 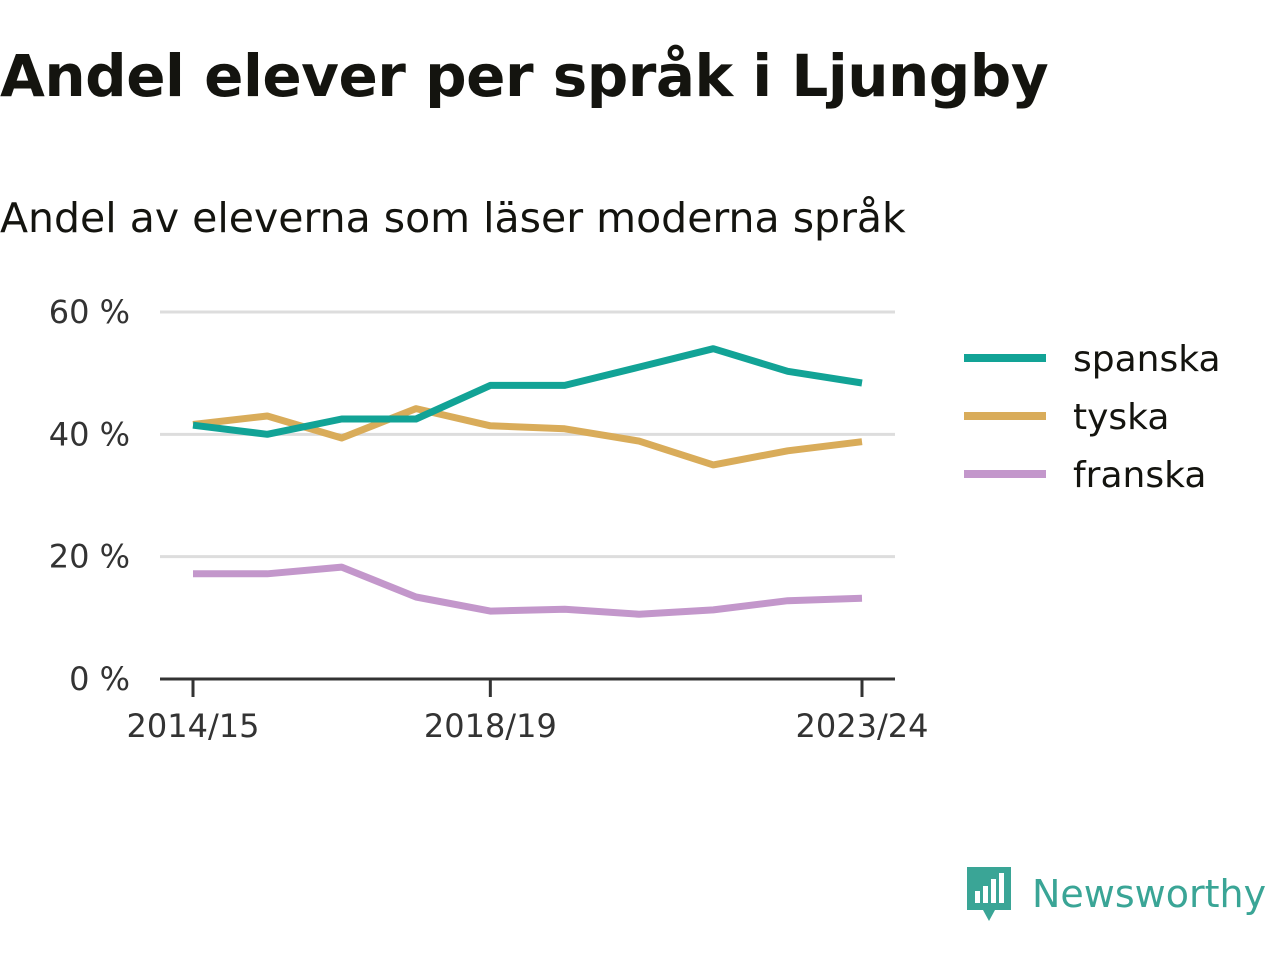 What do you see at coordinates (1149, 894) in the screenshot?
I see `brand-name: Newsworthy` at bounding box center [1149, 894].